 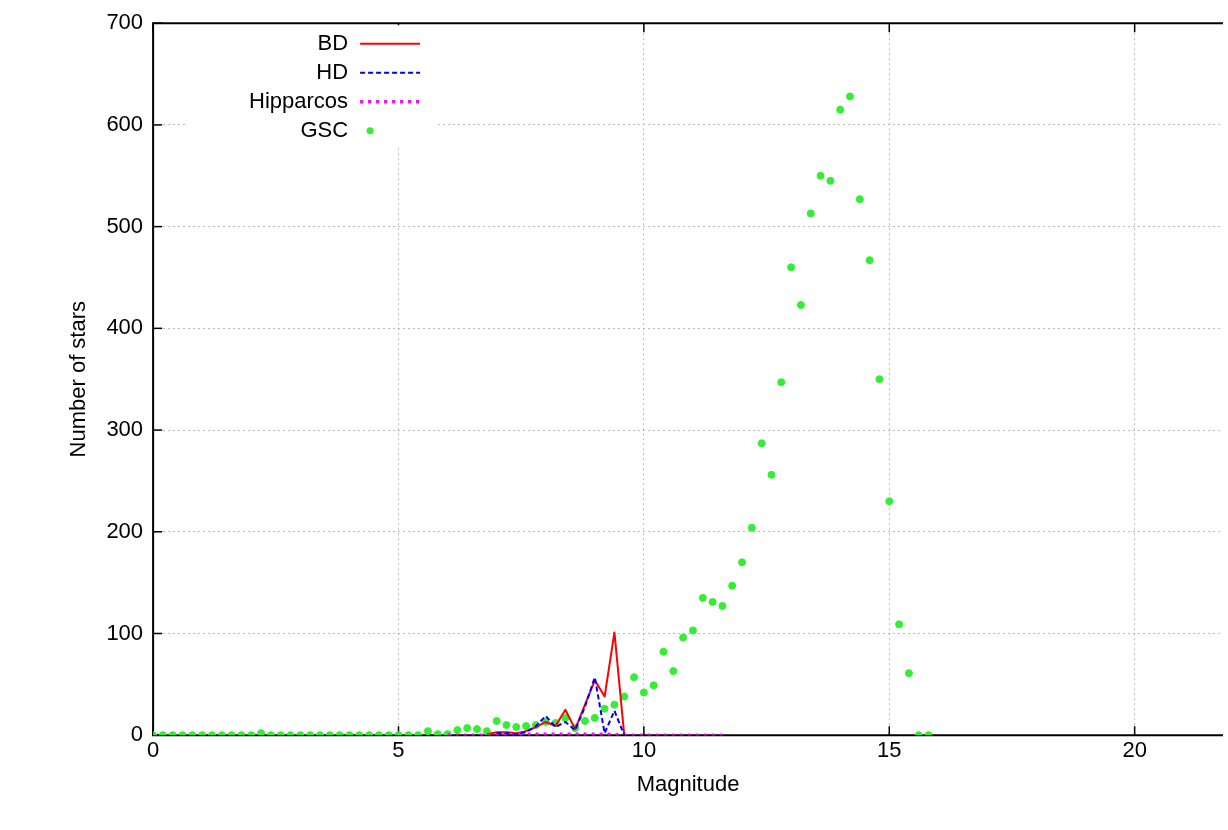 What do you see at coordinates (78, 379) in the screenshot?
I see `y-axis-title: Number of stars` at bounding box center [78, 379].